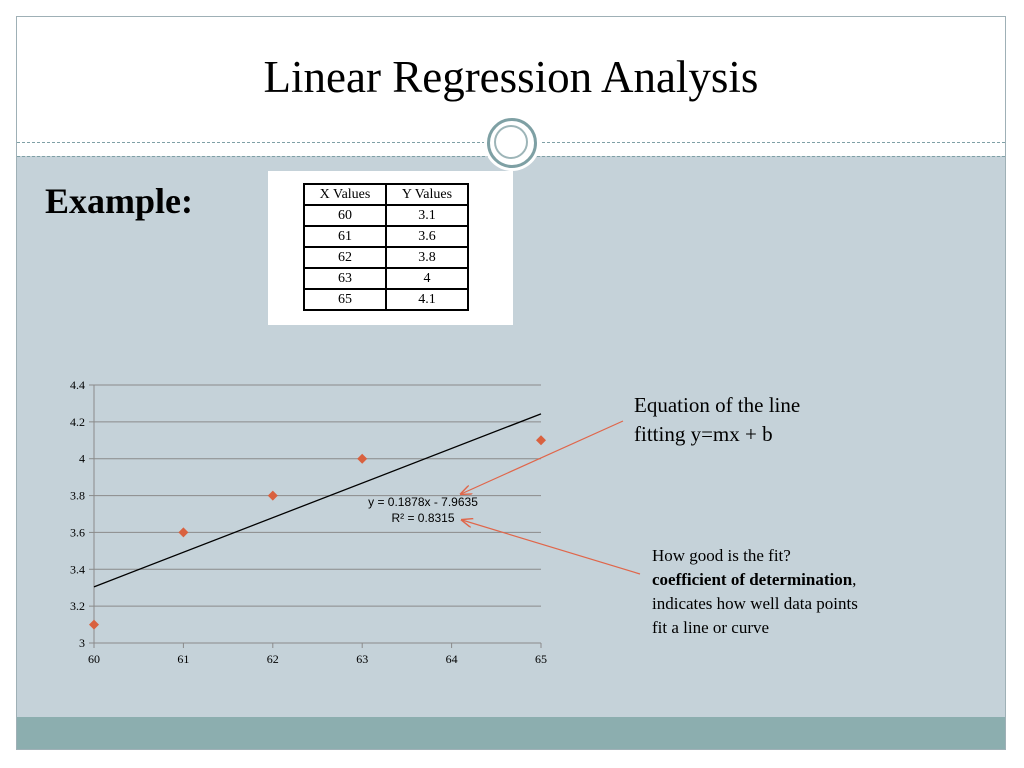 The height and width of the screenshot is (768, 1024). I want to click on x-tick-label: 60, so click(94, 659).